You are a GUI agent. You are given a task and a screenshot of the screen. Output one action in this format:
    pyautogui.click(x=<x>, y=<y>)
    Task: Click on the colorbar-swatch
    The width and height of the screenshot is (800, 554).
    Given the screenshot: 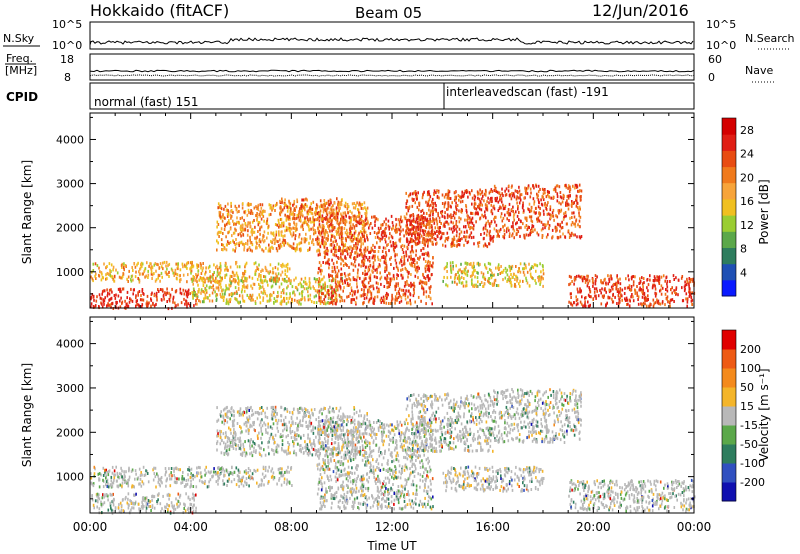 What is the action you would take?
    pyautogui.click(x=729, y=272)
    